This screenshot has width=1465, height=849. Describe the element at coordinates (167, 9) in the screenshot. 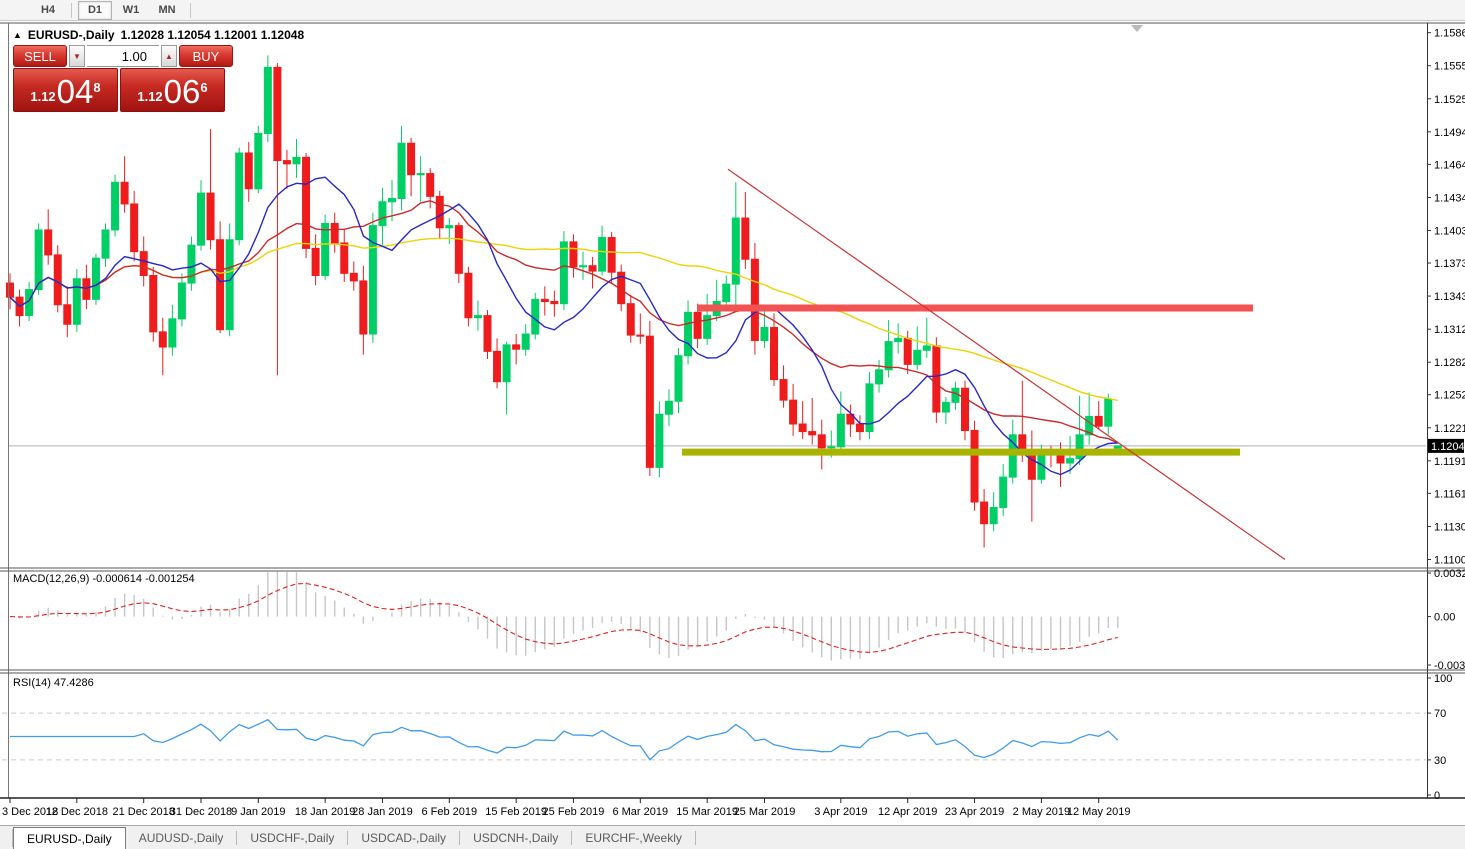

I see `timeframe-button-mn: MN` at that location.